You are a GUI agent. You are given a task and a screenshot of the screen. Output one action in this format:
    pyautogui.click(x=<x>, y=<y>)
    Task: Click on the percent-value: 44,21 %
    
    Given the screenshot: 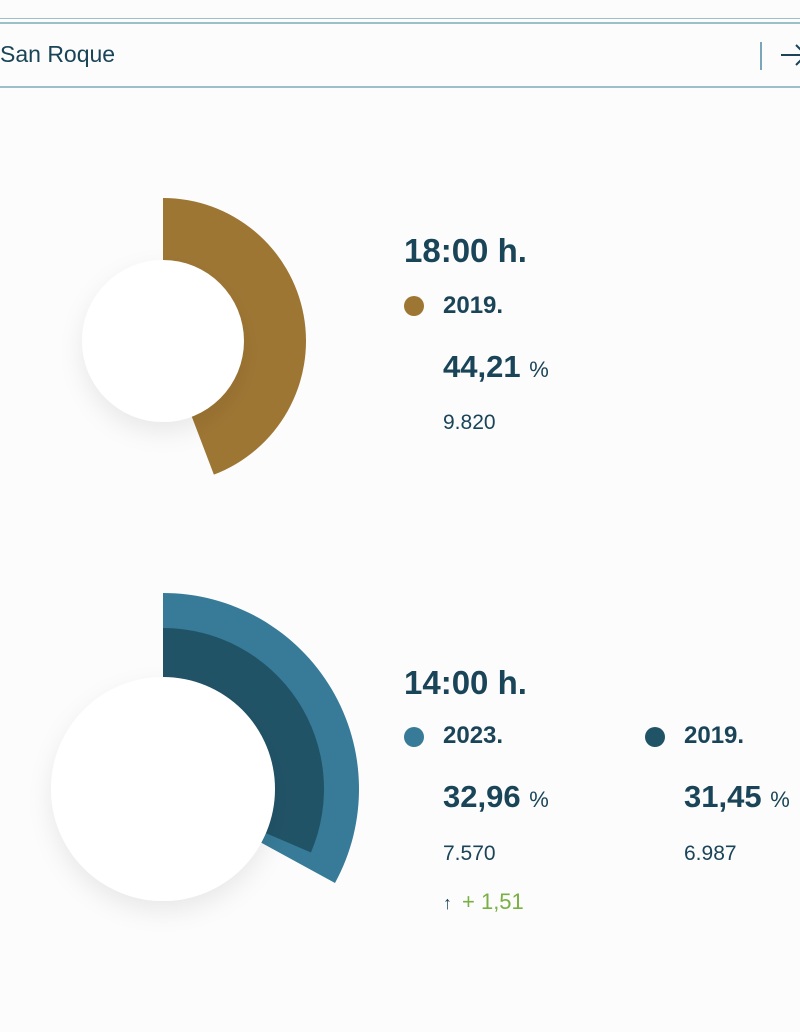 What is the action you would take?
    pyautogui.click(x=496, y=366)
    